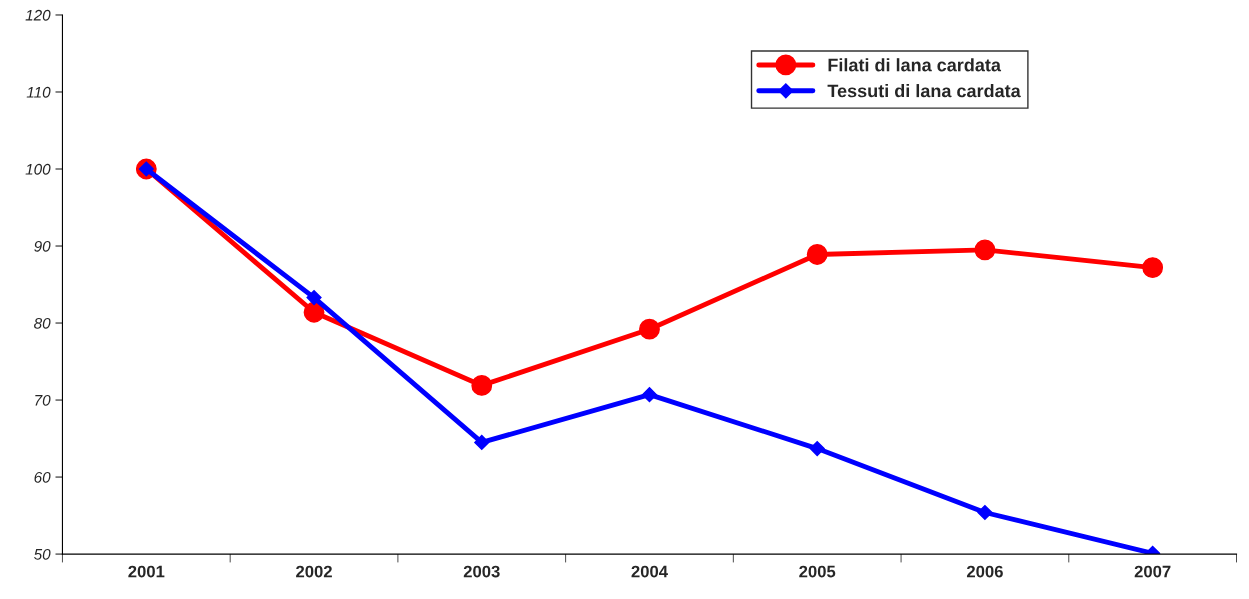 The image size is (1249, 599). Describe the element at coordinates (924, 91) in the screenshot. I see `legend-label: Tessuti di lana cardata` at that location.